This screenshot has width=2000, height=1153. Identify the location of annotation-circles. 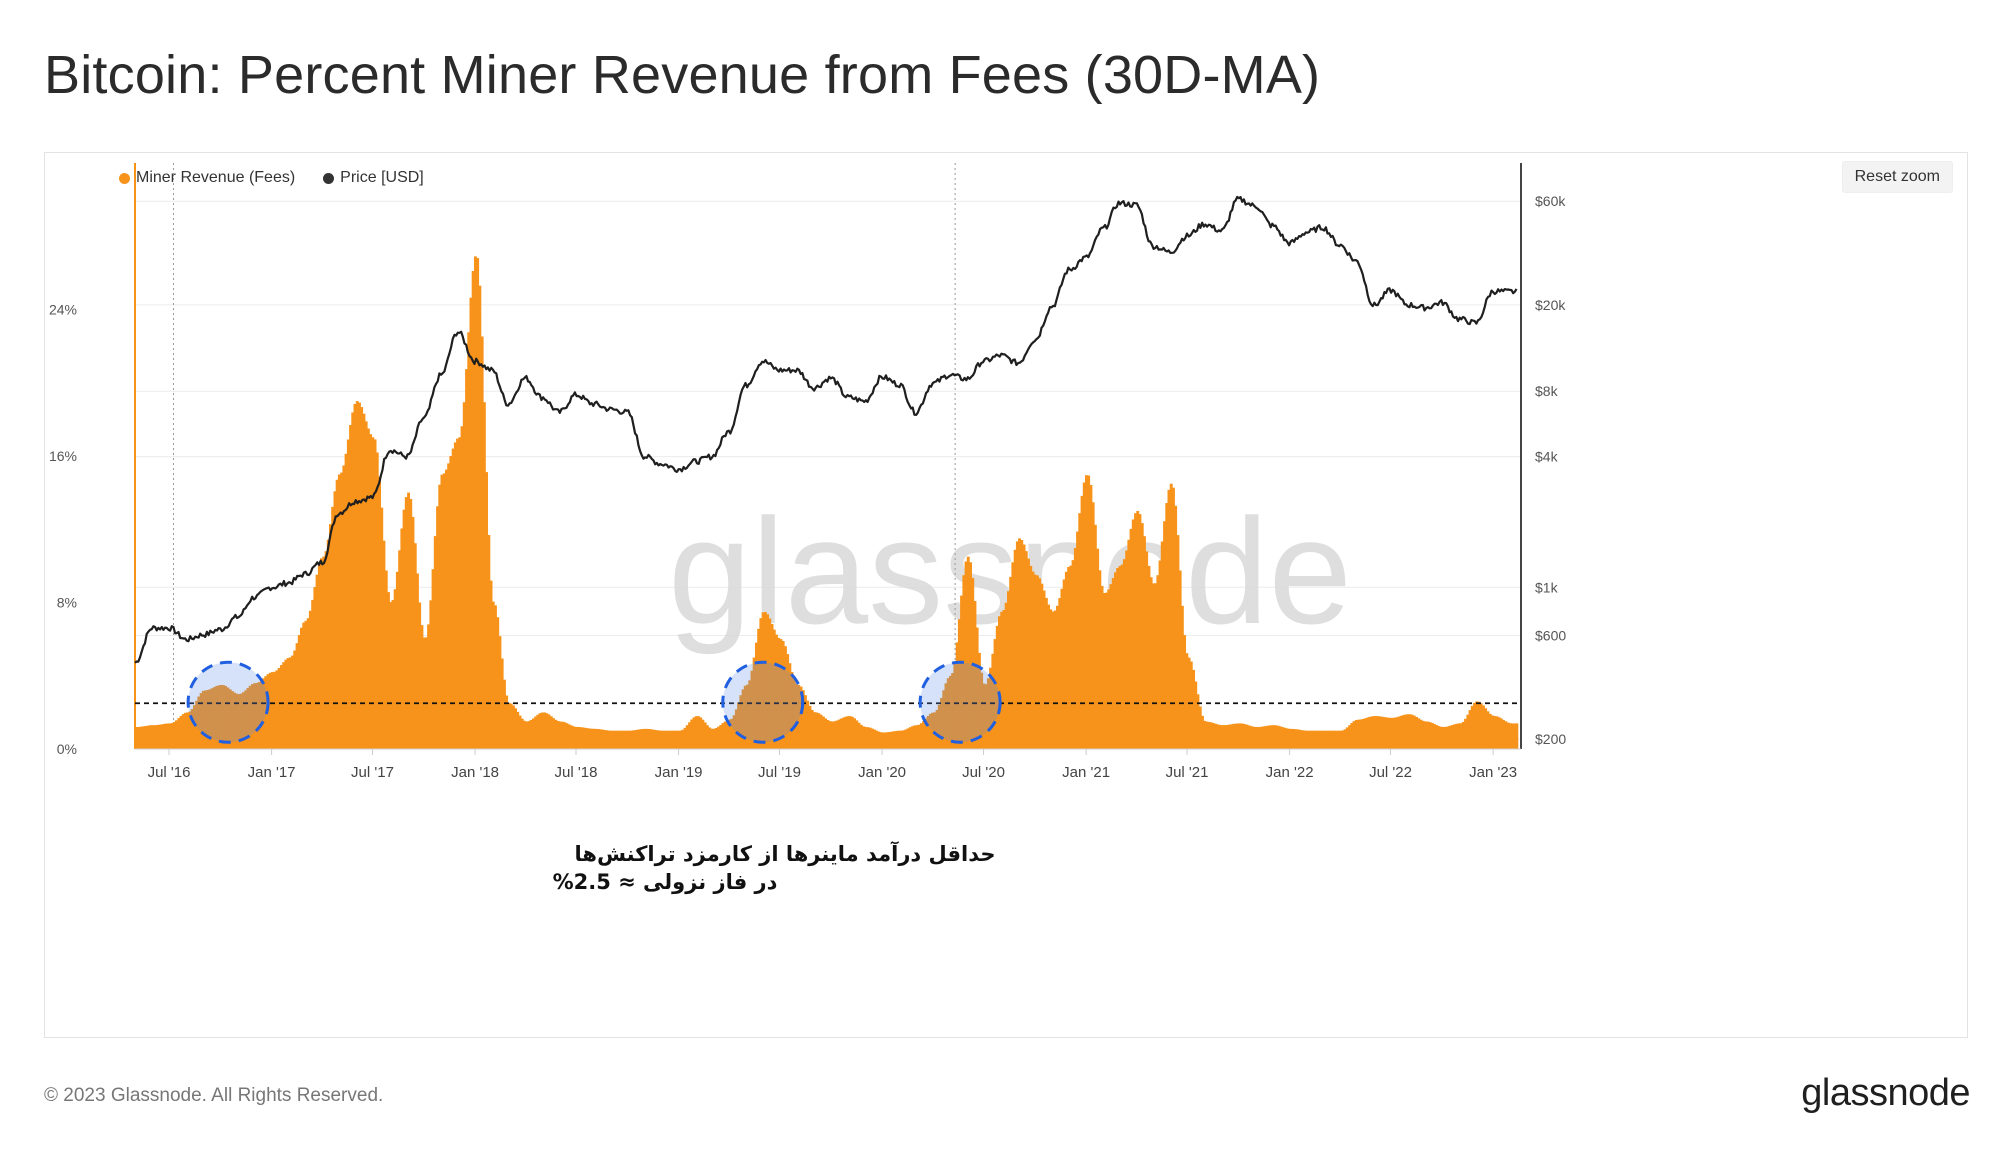
(594, 702).